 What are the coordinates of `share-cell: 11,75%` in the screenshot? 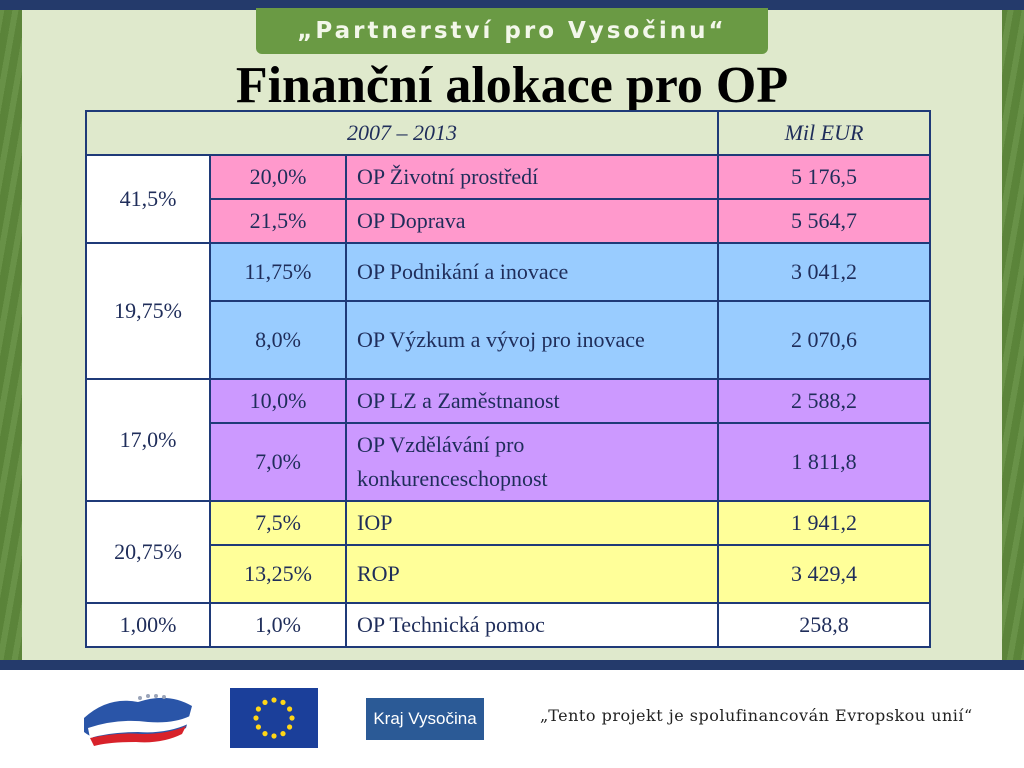 It's located at (278, 272).